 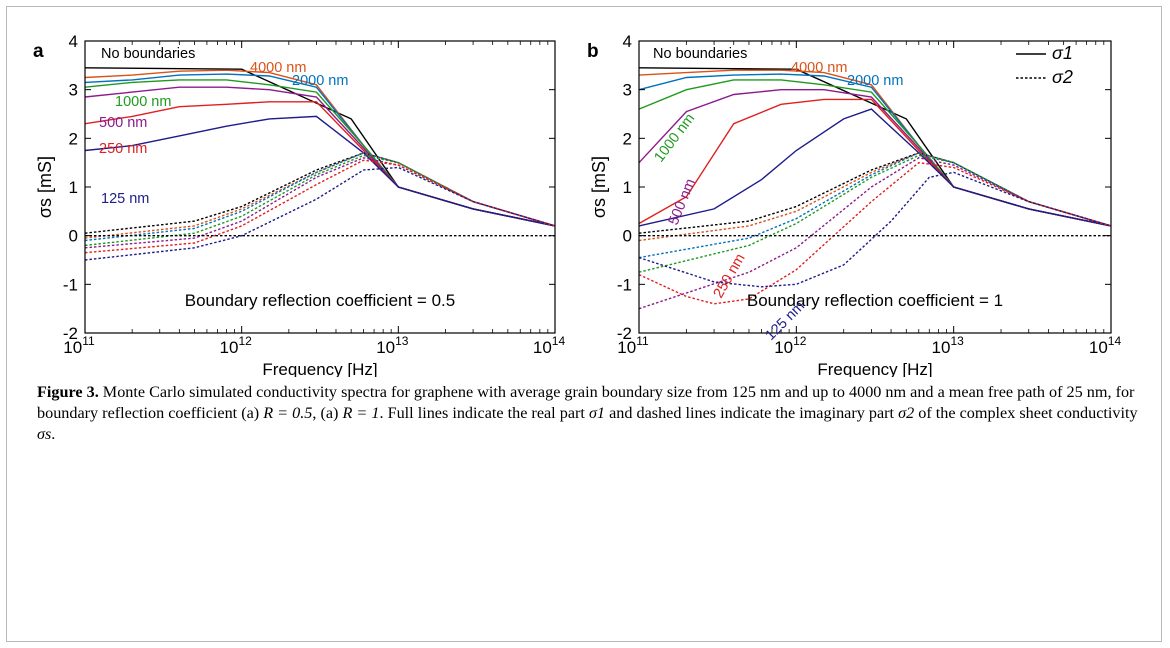 What do you see at coordinates (593, 51) in the screenshot?
I see `panel-label: b` at bounding box center [593, 51].